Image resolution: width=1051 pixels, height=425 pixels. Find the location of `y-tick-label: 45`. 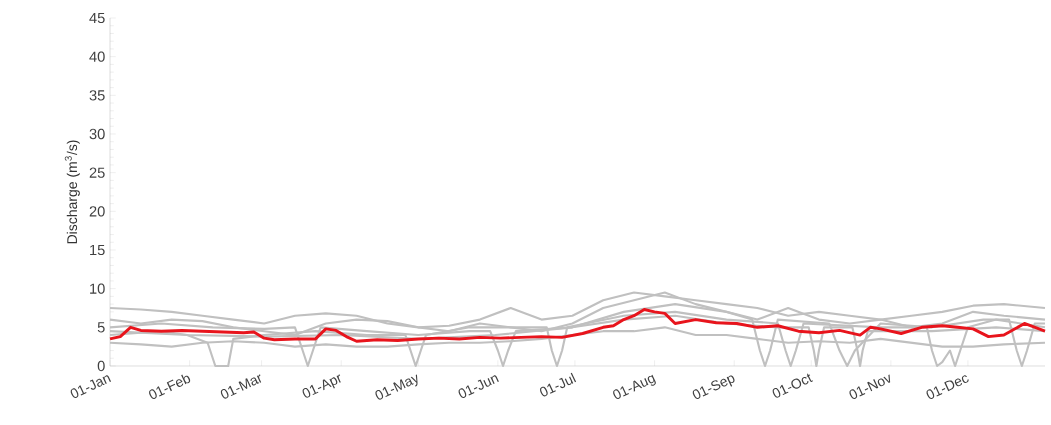

y-tick-label: 45 is located at coordinates (97, 18).